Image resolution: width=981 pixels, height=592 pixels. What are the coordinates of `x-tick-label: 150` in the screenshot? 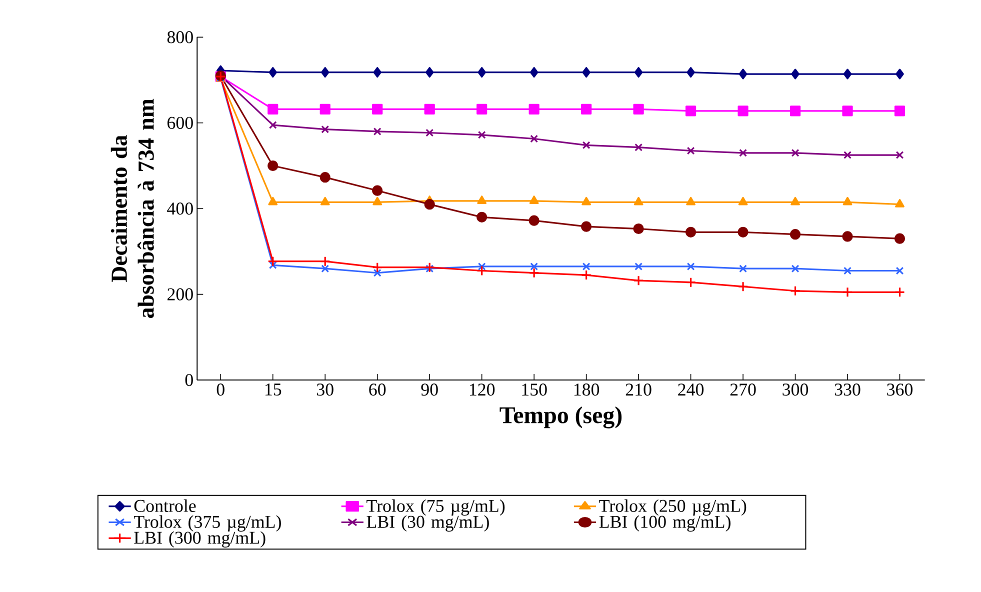 It's located at (534, 389).